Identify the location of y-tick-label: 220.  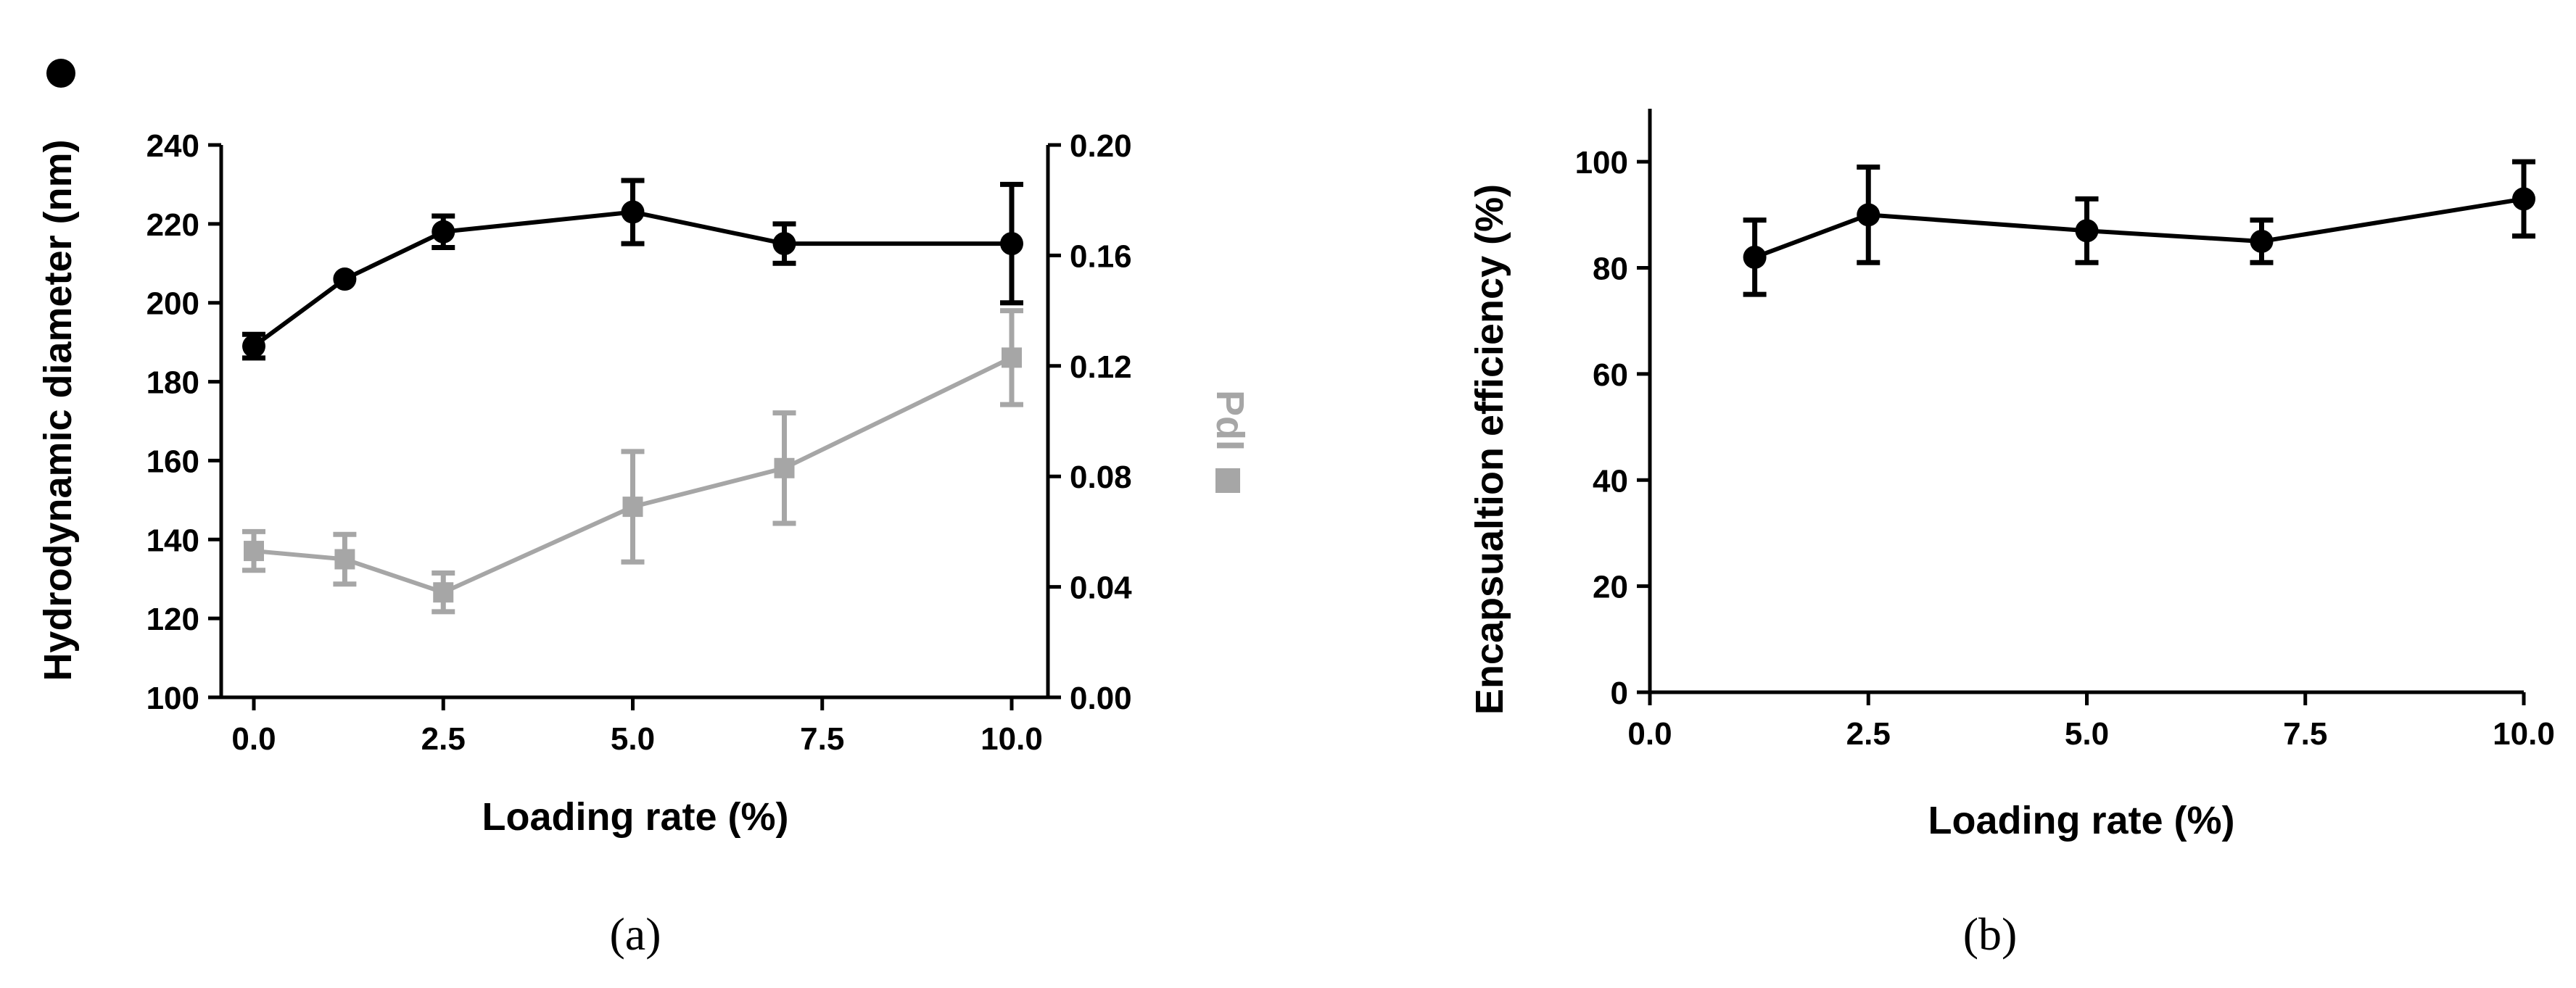
(172, 225).